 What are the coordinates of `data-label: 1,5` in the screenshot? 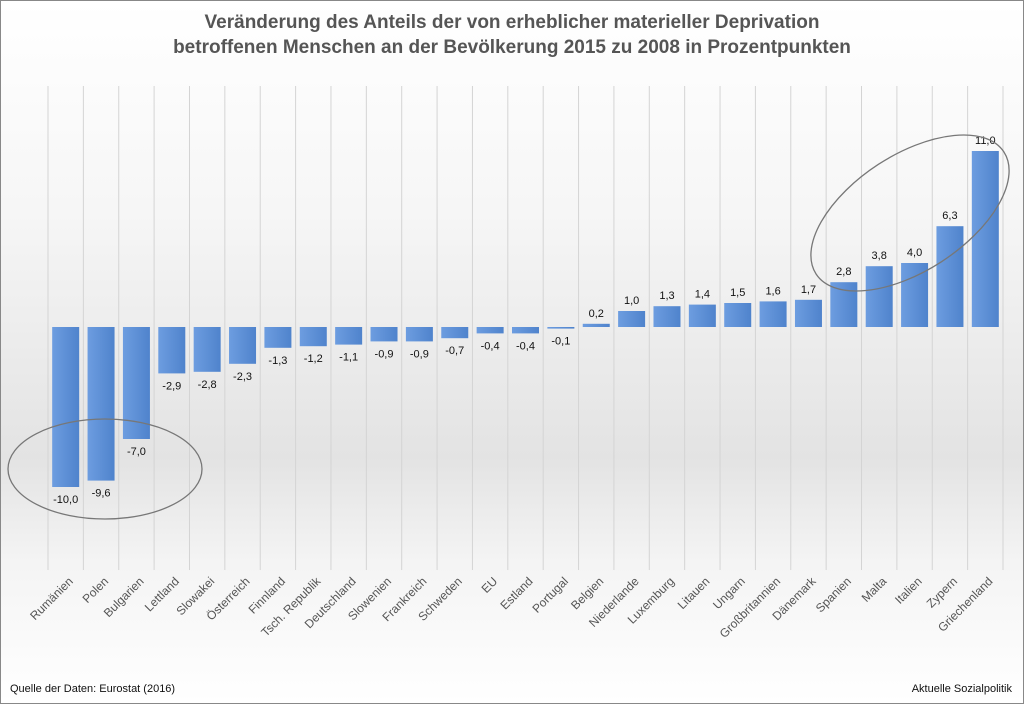 It's located at (737, 293).